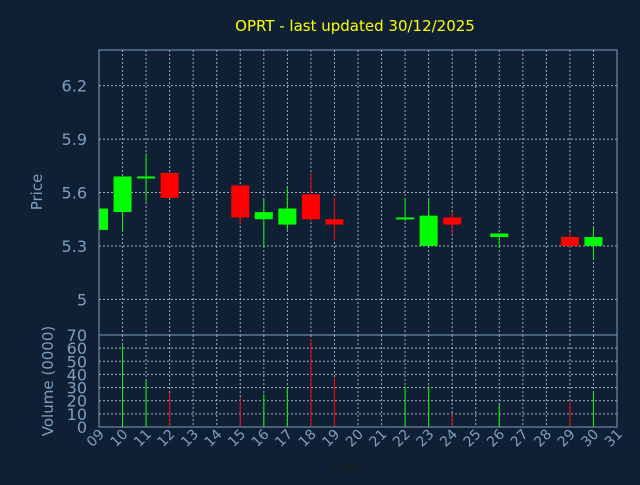  I want to click on price-tick-label: 5.9, so click(74, 139).